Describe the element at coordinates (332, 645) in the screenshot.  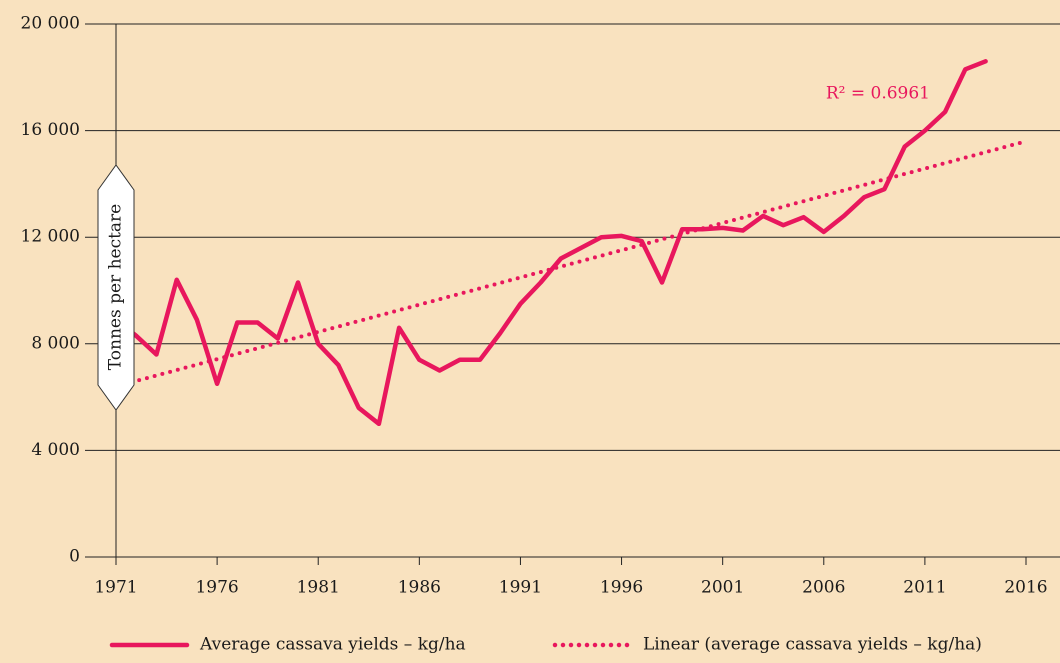
I see `legend-label: Average cassava yields – kg/ha` at that location.